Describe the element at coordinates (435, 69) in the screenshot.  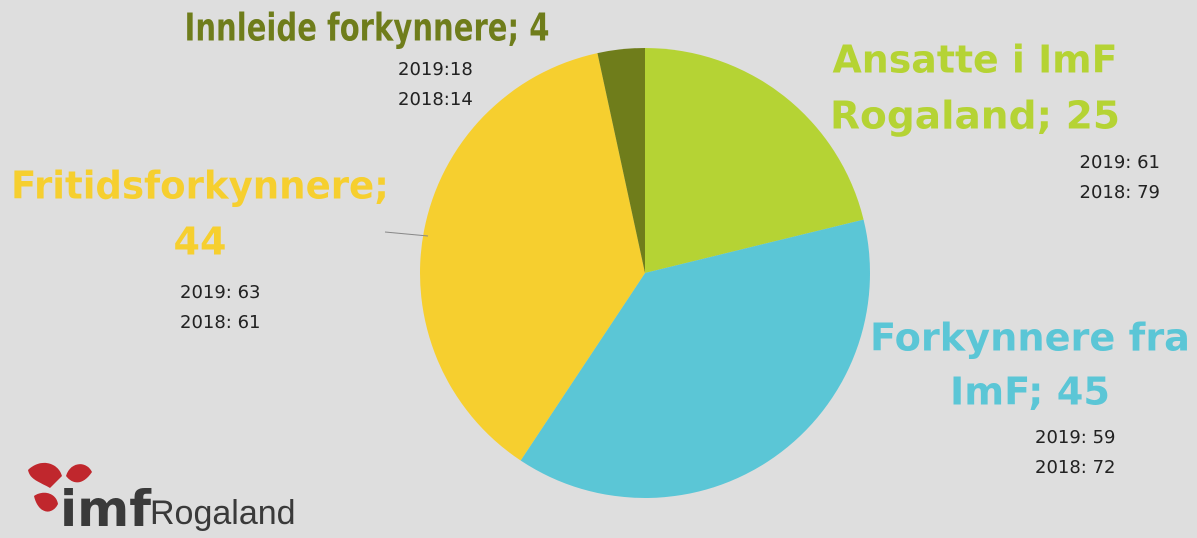
I see `annotation: 2019:18` at that location.